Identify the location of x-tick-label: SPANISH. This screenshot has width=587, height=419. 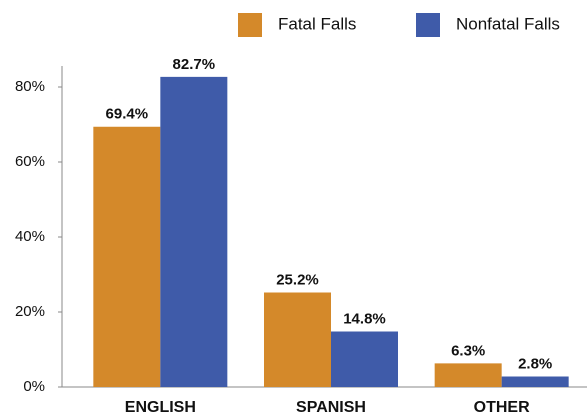
(331, 407).